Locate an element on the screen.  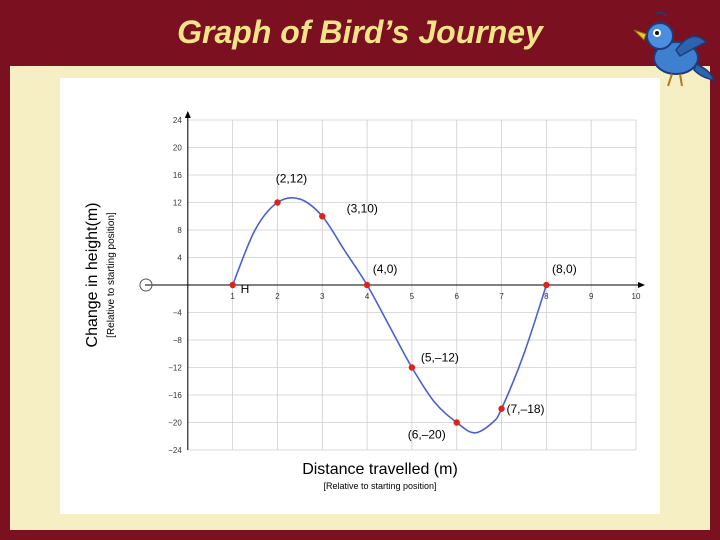
y-tick-label: −12 is located at coordinates (175, 368).